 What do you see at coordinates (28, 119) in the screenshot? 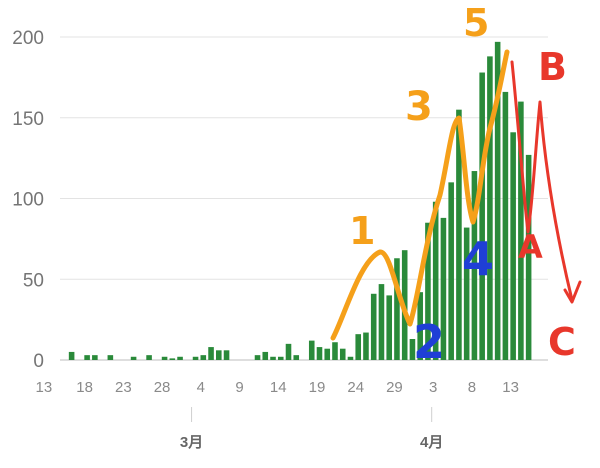
I see `y-tick-label: 150` at bounding box center [28, 119].